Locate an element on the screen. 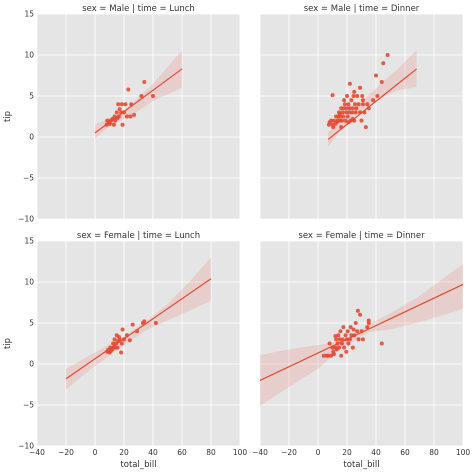 This screenshot has height=474, width=474. x-tick-label: 100 is located at coordinates (463, 452).